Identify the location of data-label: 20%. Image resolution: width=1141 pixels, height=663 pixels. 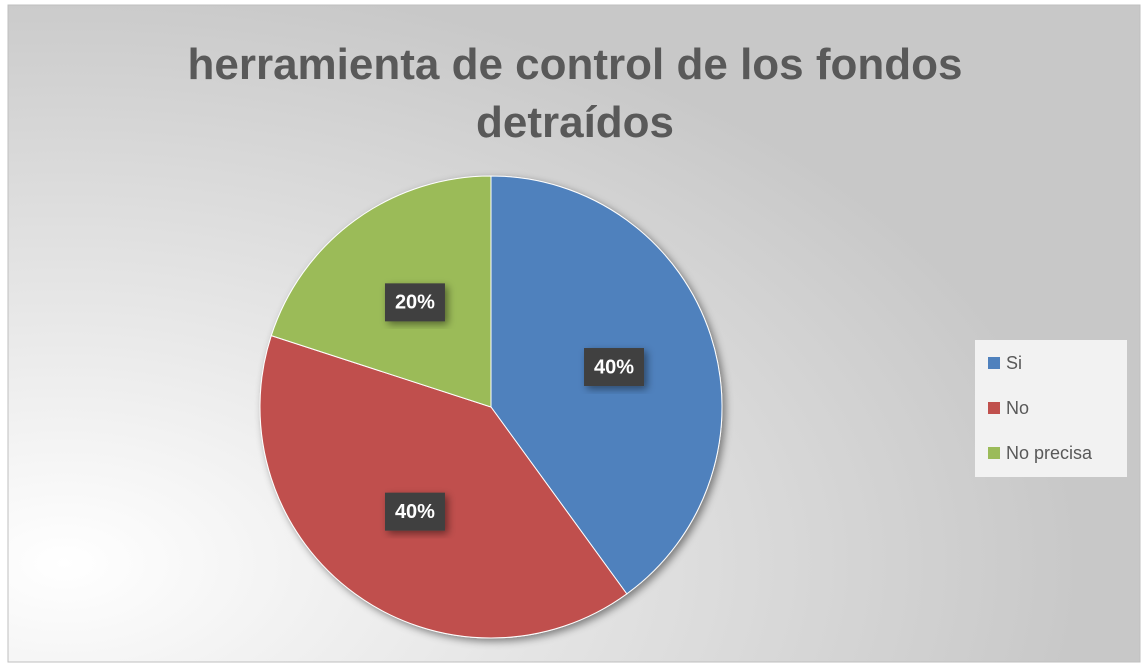
(415, 303).